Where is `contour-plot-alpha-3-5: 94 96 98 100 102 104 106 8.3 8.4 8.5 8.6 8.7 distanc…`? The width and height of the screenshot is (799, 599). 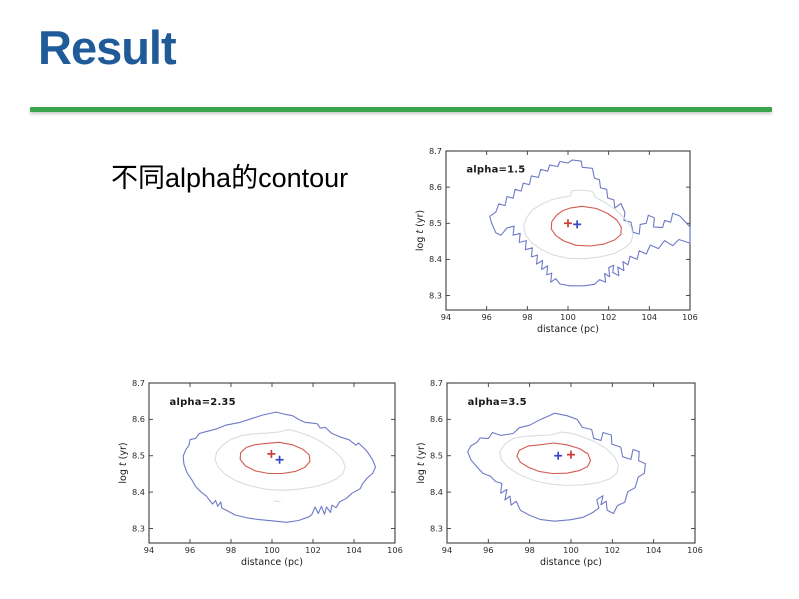 contour-plot-alpha-3-5: 94 96 98 100 102 104 106 8.3 8.4 8.5 8.6 8.7 distanc… is located at coordinates (557, 475).